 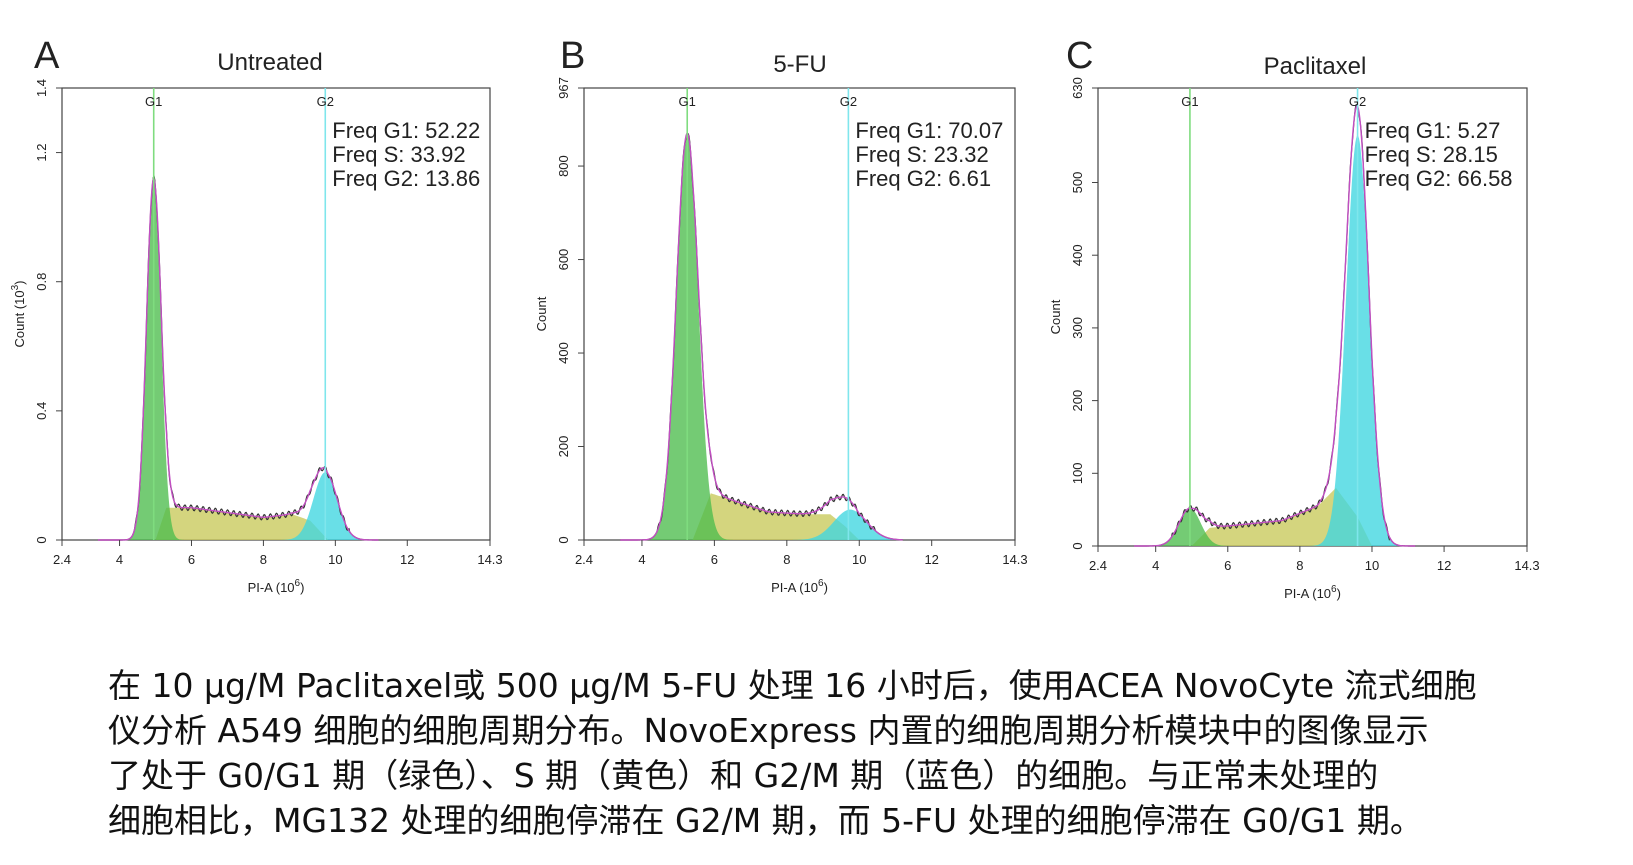 I want to click on freq-annotation: Freq G1: 52.22, so click(x=406, y=130).